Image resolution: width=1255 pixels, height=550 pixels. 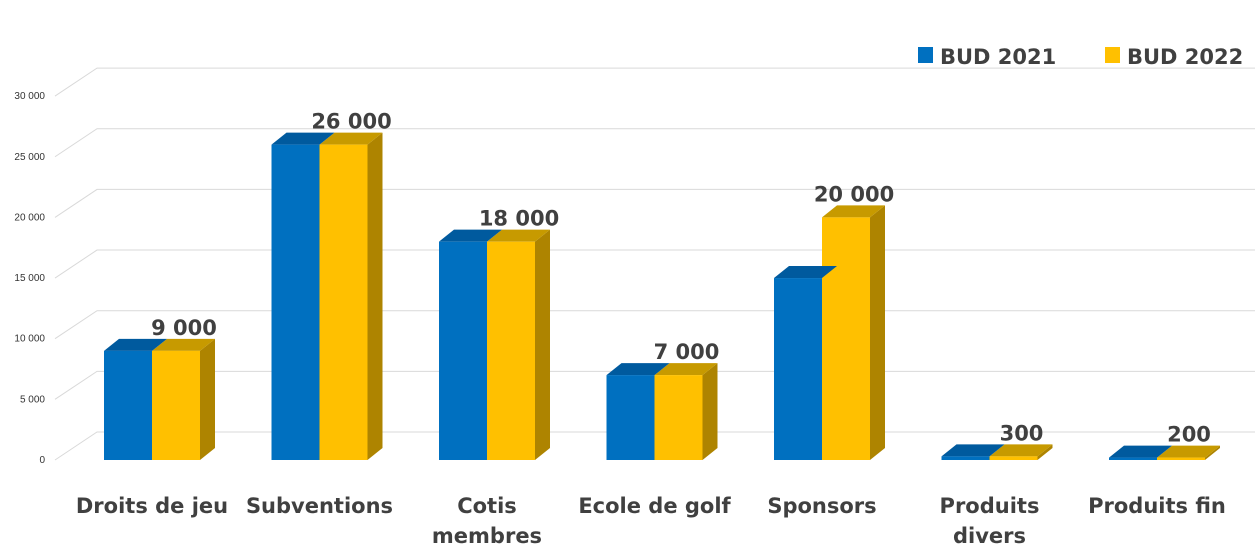 I want to click on data-label: 20 000, so click(x=854, y=194).